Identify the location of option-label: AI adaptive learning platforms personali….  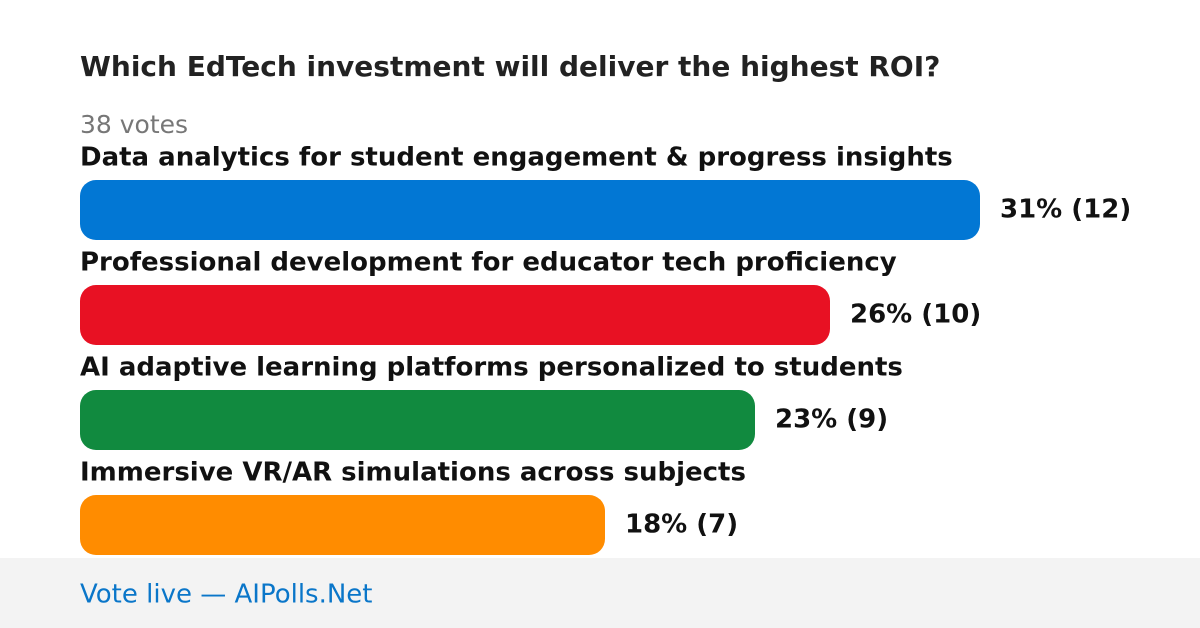
(491, 368).